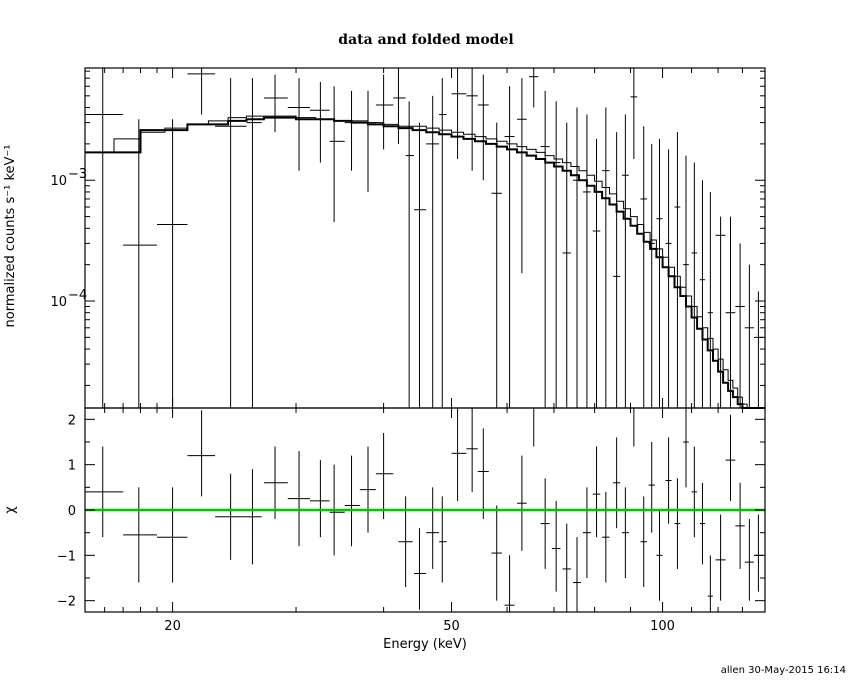  What do you see at coordinates (72, 420) in the screenshot?
I see `y-tick-label: 2` at bounding box center [72, 420].